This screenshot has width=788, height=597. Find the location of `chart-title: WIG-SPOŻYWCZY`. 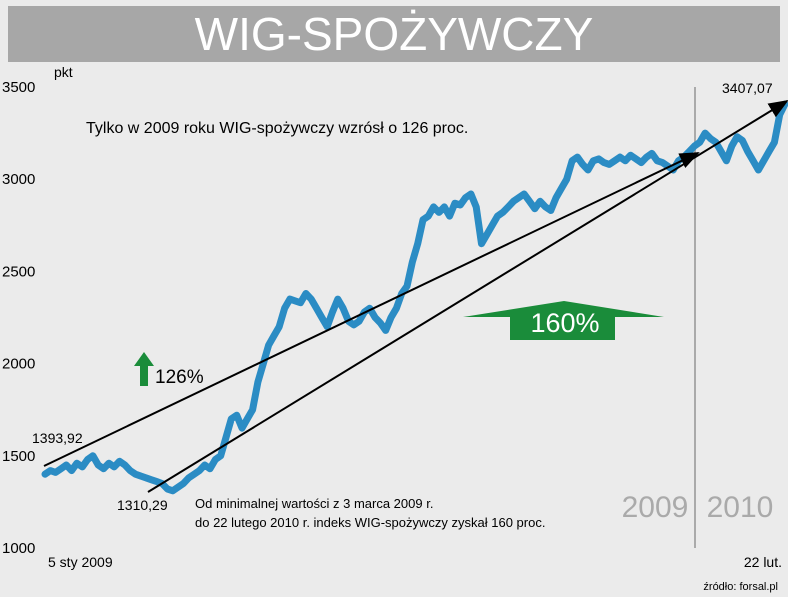

chart-title: WIG-SPOŻYWCZY is located at coordinates (394, 34).